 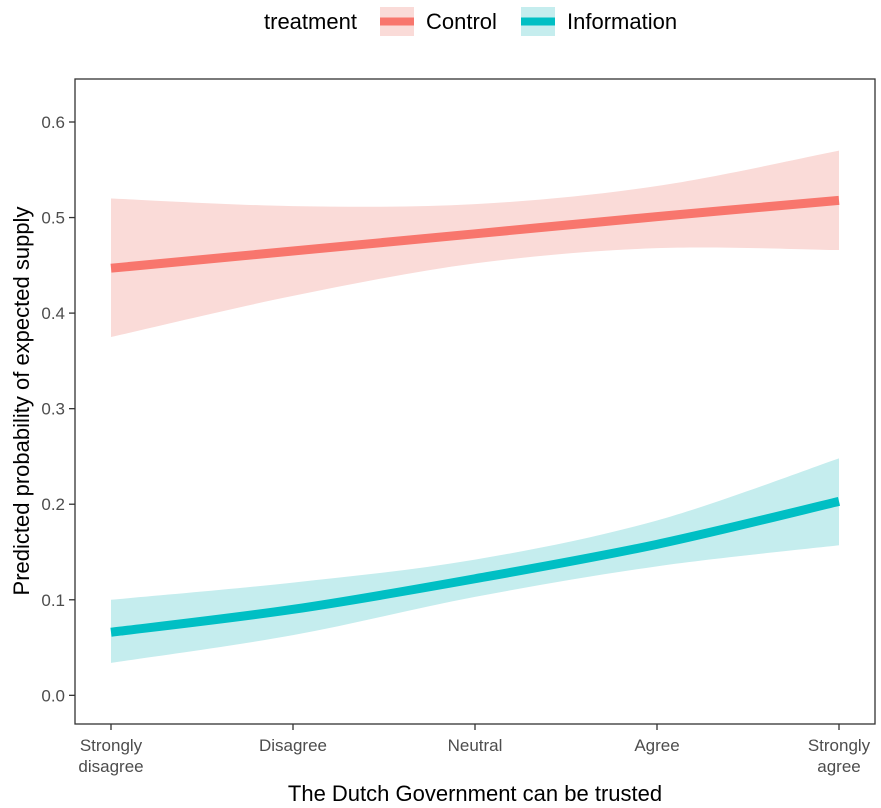 What do you see at coordinates (53, 695) in the screenshot?
I see `y-tick-label: 0.0` at bounding box center [53, 695].